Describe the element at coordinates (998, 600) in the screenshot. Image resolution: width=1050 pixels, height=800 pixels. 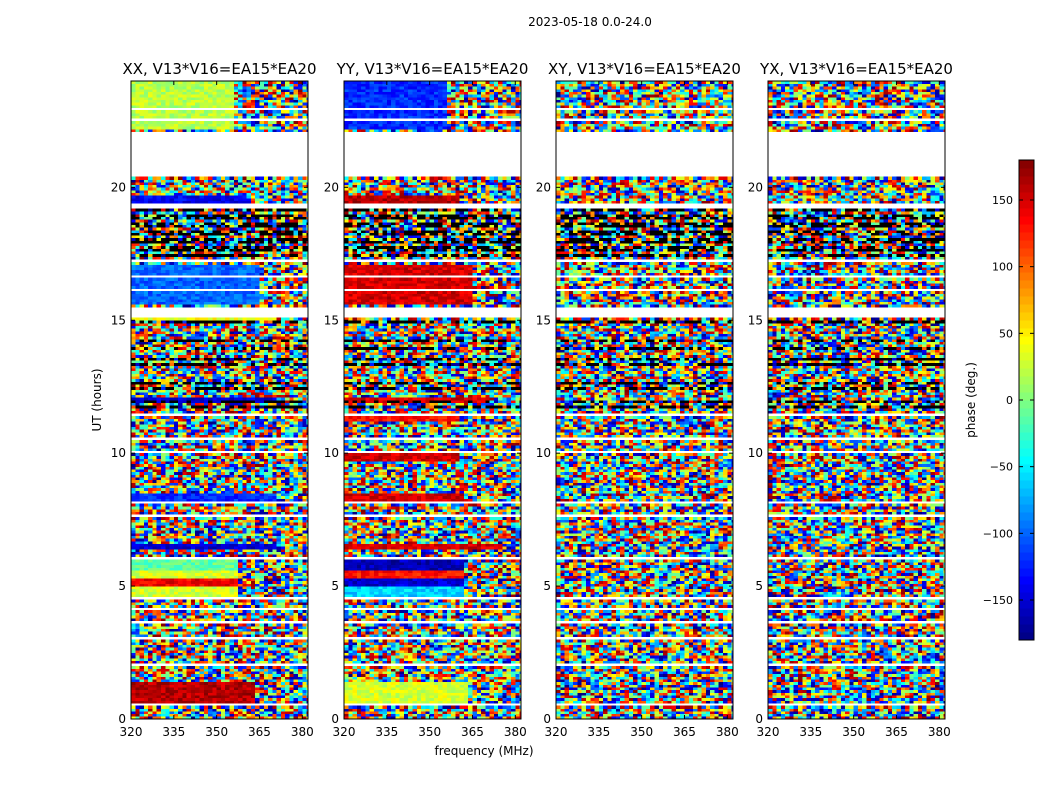
I see `colorbar-tick-label: −150` at that location.